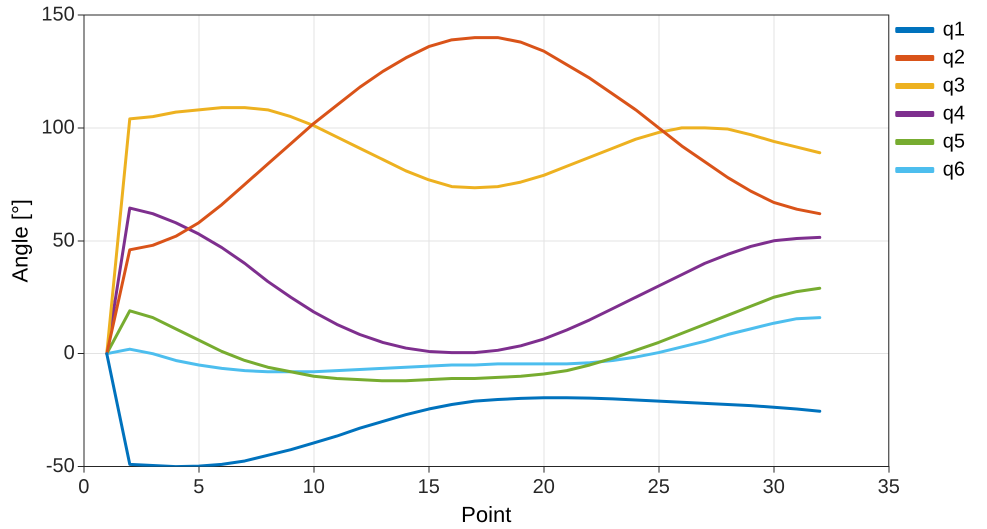 The height and width of the screenshot is (529, 987). What do you see at coordinates (429, 487) in the screenshot?
I see `x-tick-label: 15` at bounding box center [429, 487].